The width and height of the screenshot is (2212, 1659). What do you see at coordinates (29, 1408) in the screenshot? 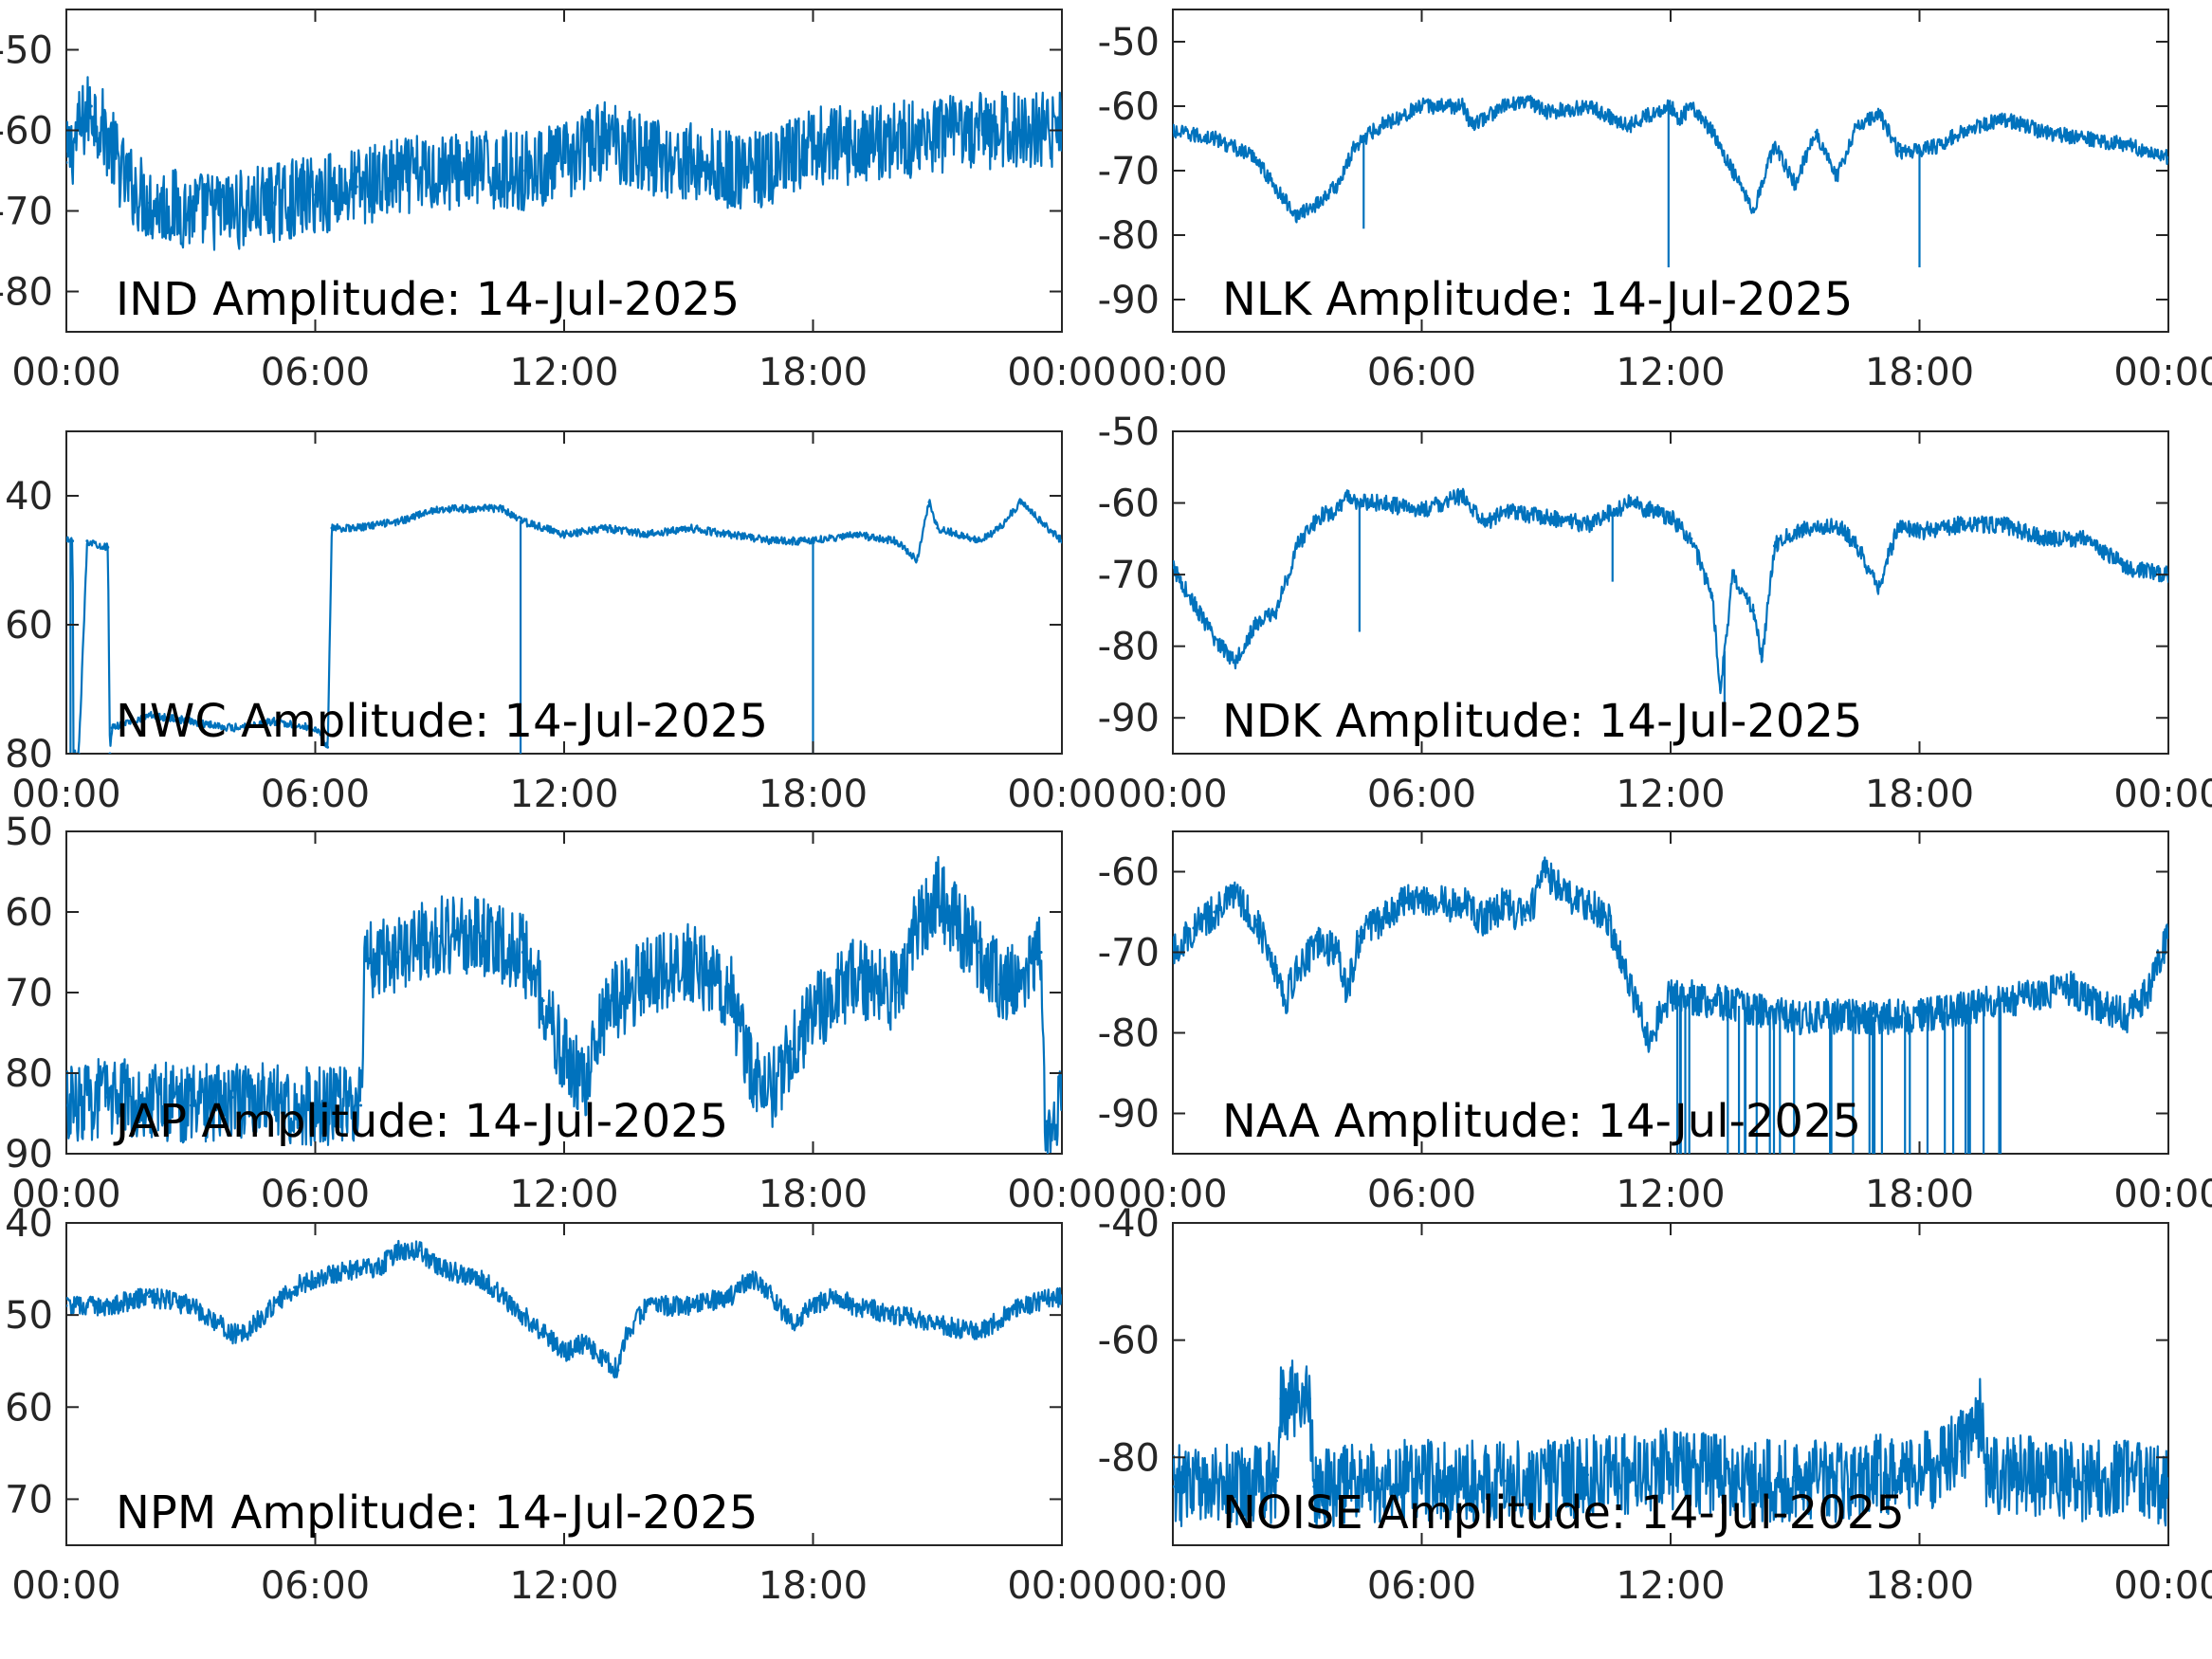
I see `y-tick-label: 60` at bounding box center [29, 1408].